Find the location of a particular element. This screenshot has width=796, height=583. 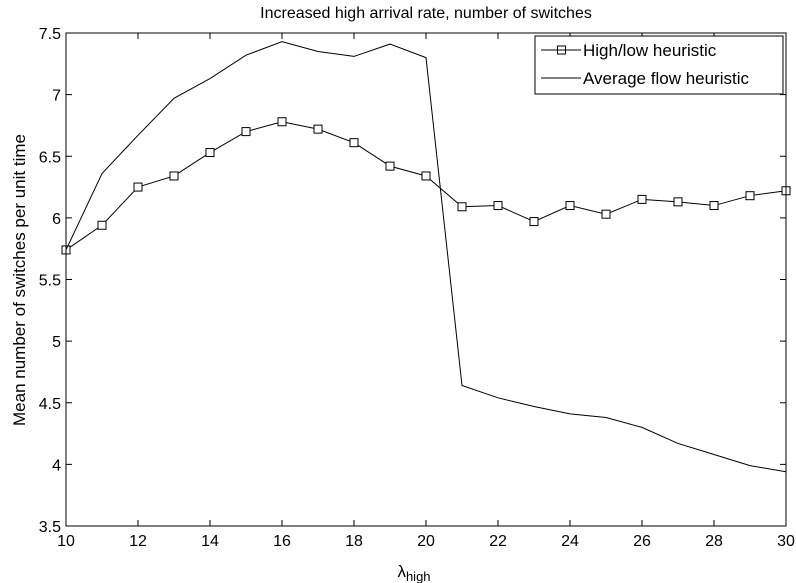

y-tick-label: 7.5 is located at coordinates (50, 34).